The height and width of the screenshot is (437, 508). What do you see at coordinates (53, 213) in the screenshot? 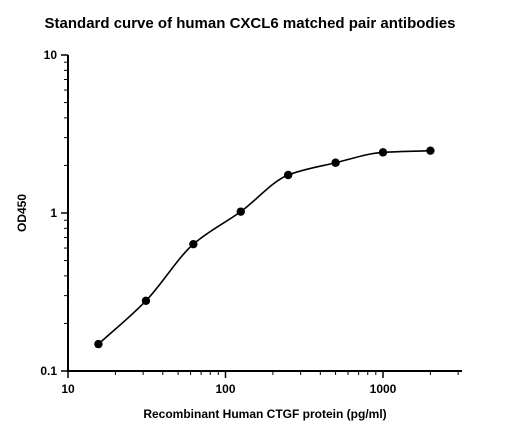
I see `y-tick-label: 1` at bounding box center [53, 213].